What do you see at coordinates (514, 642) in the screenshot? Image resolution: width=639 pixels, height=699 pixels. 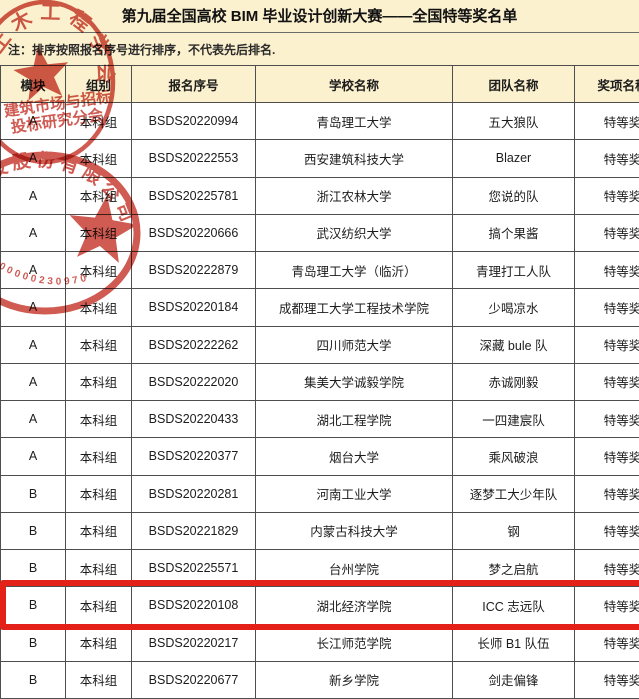 I see `team-cell: 长师 B1 队伍` at bounding box center [514, 642].